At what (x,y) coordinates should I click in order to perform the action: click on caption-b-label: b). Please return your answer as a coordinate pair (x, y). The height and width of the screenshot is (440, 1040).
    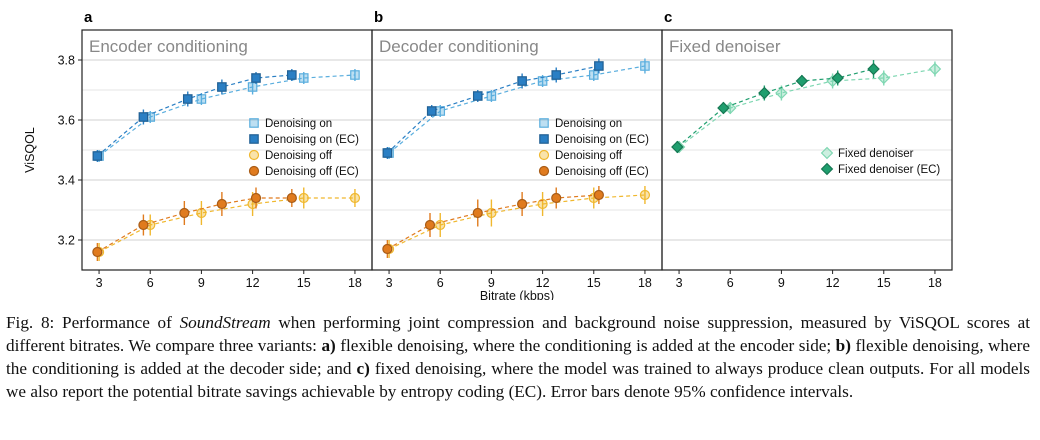
    Looking at the image, I should click on (843, 345).